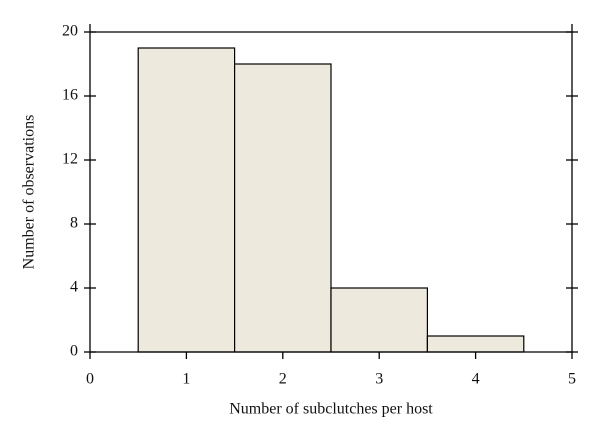 Image resolution: width=600 pixels, height=443 pixels. I want to click on x-tick-label: 4, so click(476, 379).